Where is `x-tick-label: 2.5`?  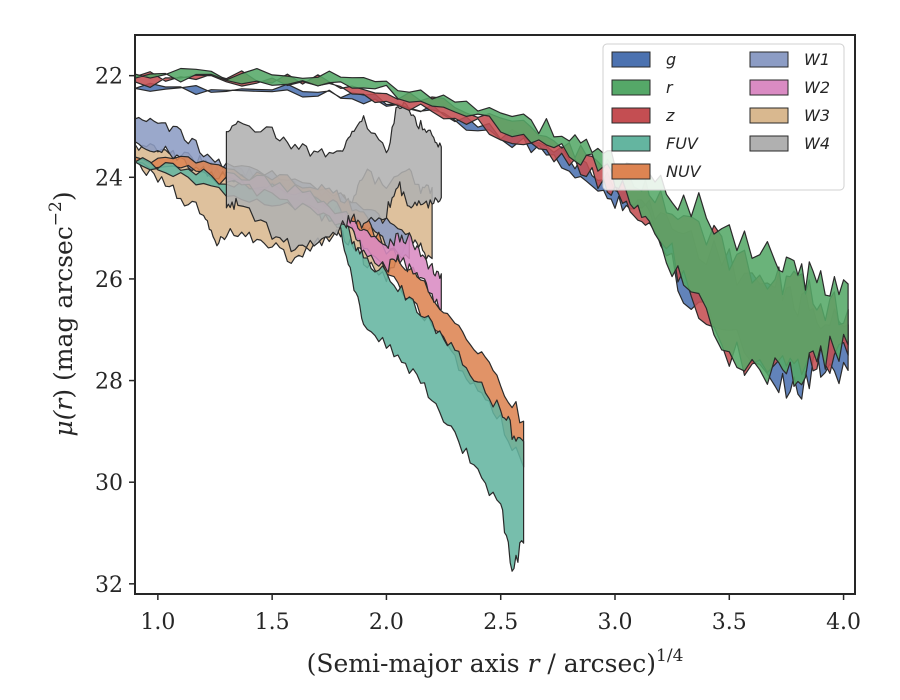 x-tick-label: 2.5 is located at coordinates (500, 622).